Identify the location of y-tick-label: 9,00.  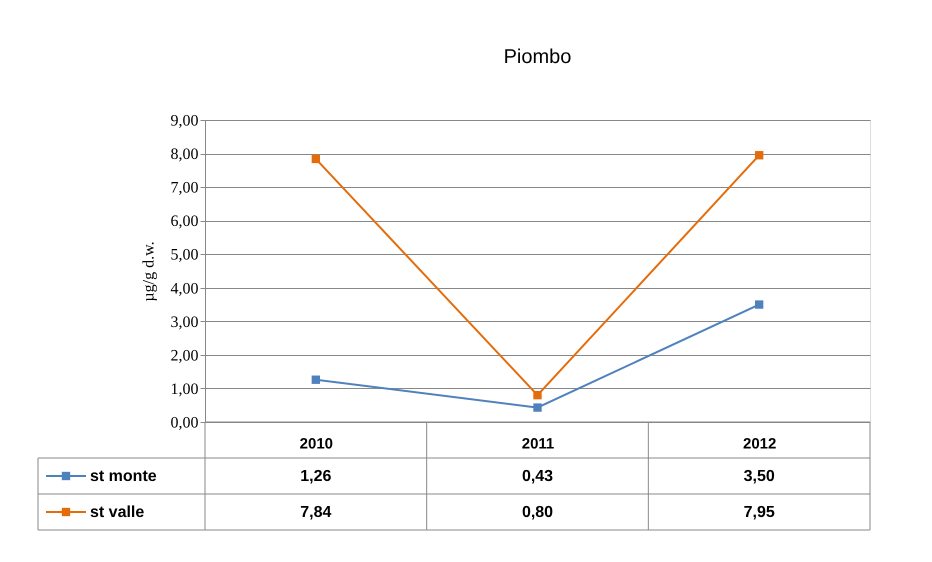
(184, 121).